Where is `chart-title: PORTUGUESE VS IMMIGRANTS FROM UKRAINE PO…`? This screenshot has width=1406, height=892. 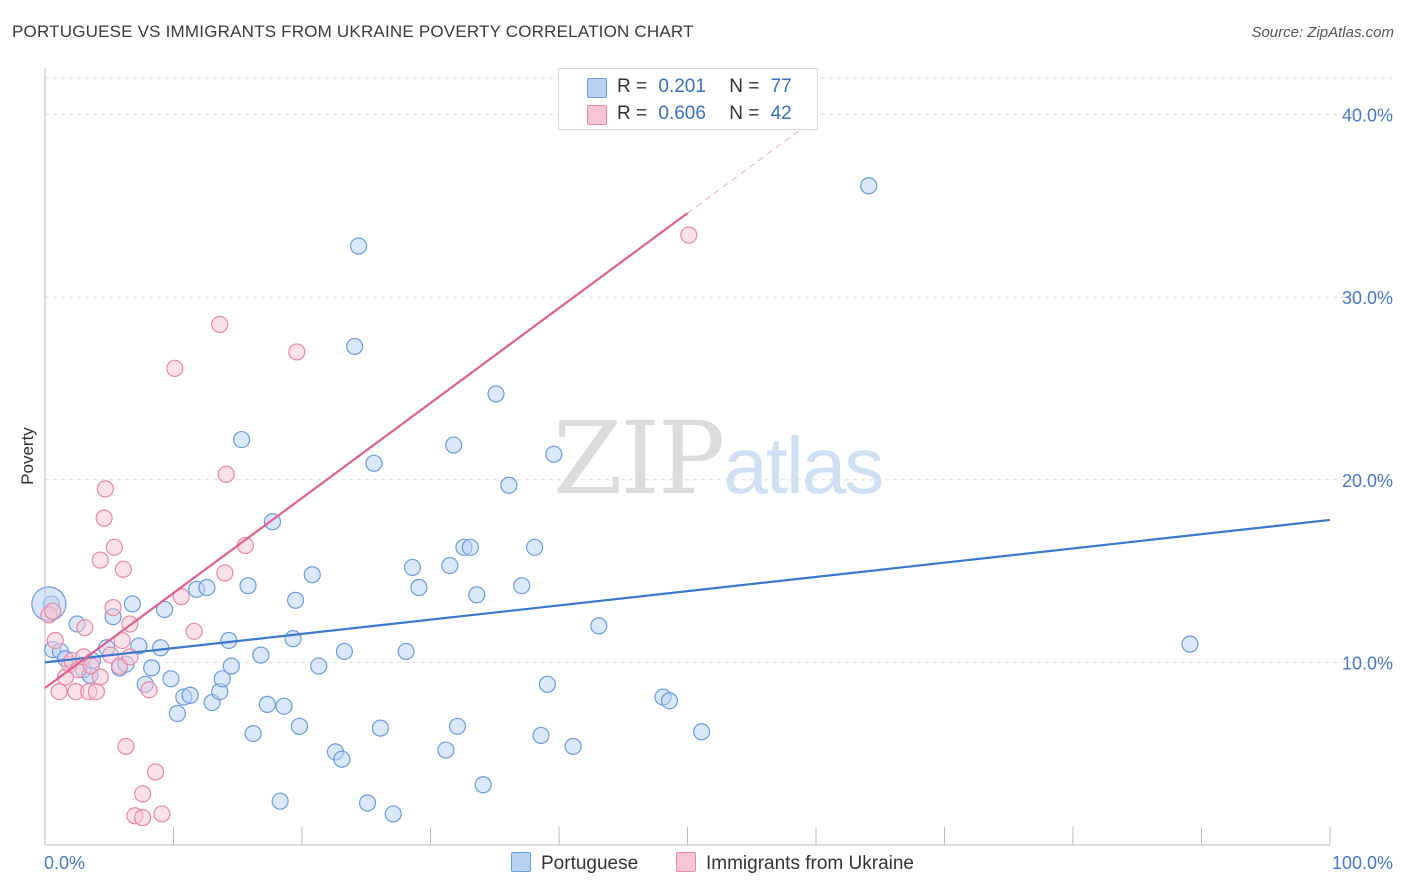
chart-title: PORTUGUESE VS IMMIGRANTS FROM UKRAINE PO… is located at coordinates (353, 31).